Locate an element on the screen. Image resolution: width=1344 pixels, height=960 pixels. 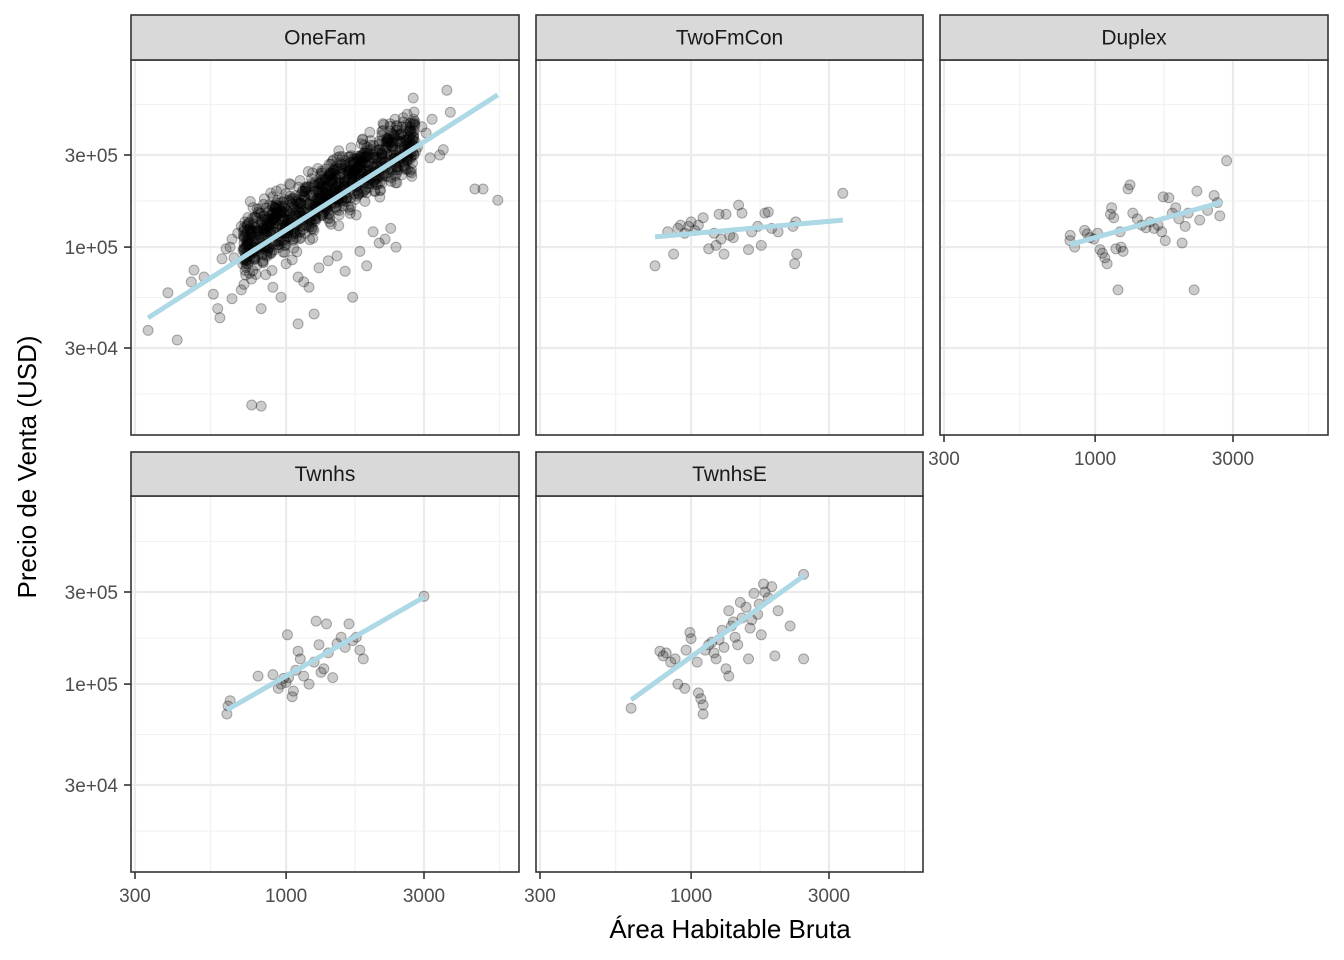
dense-cluster is located at coordinates (329, 191).